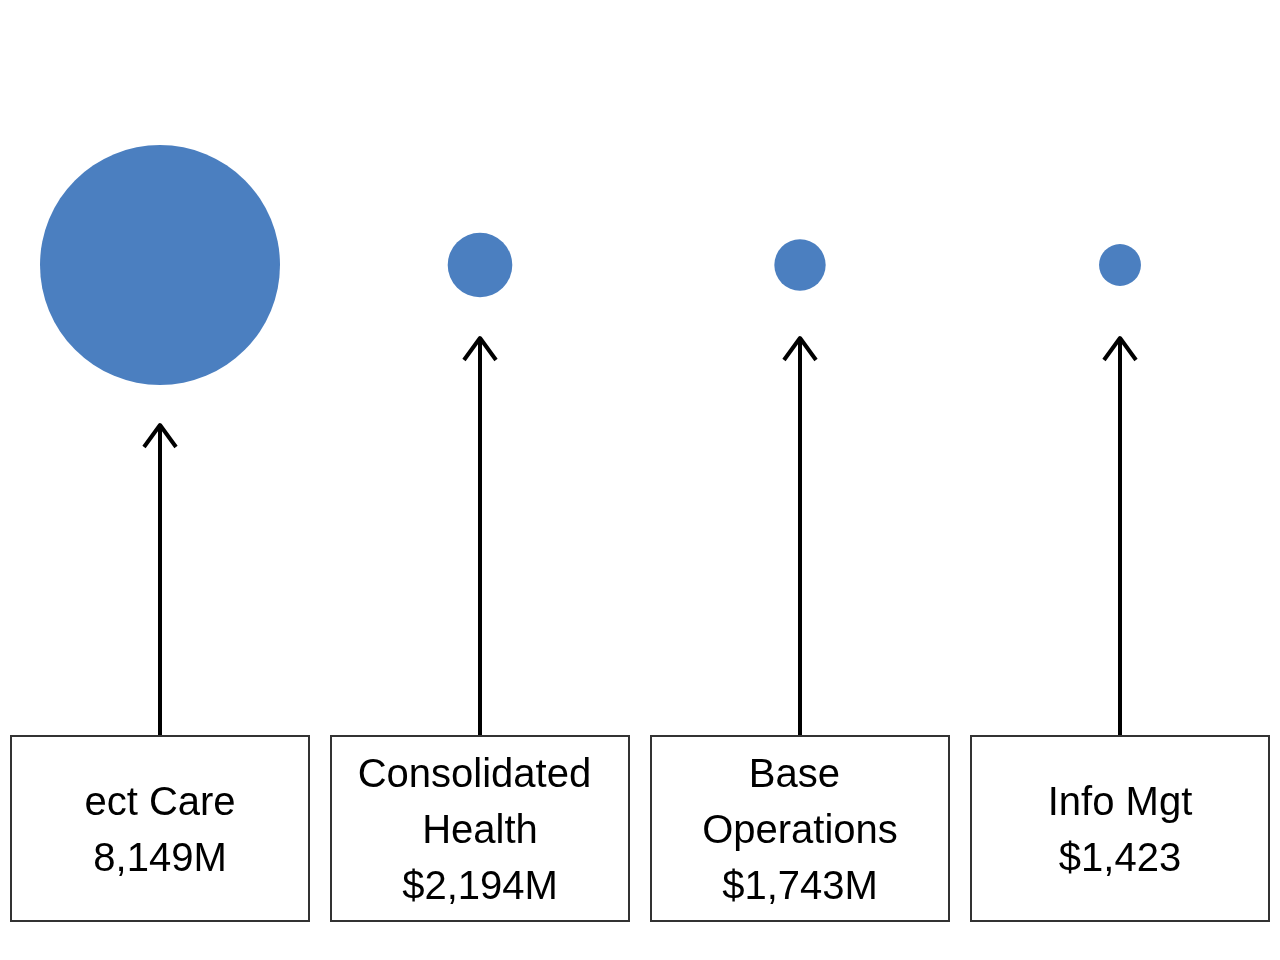 The image size is (1280, 960). What do you see at coordinates (480, 885) in the screenshot?
I see `data-label: $2,194M` at bounding box center [480, 885].